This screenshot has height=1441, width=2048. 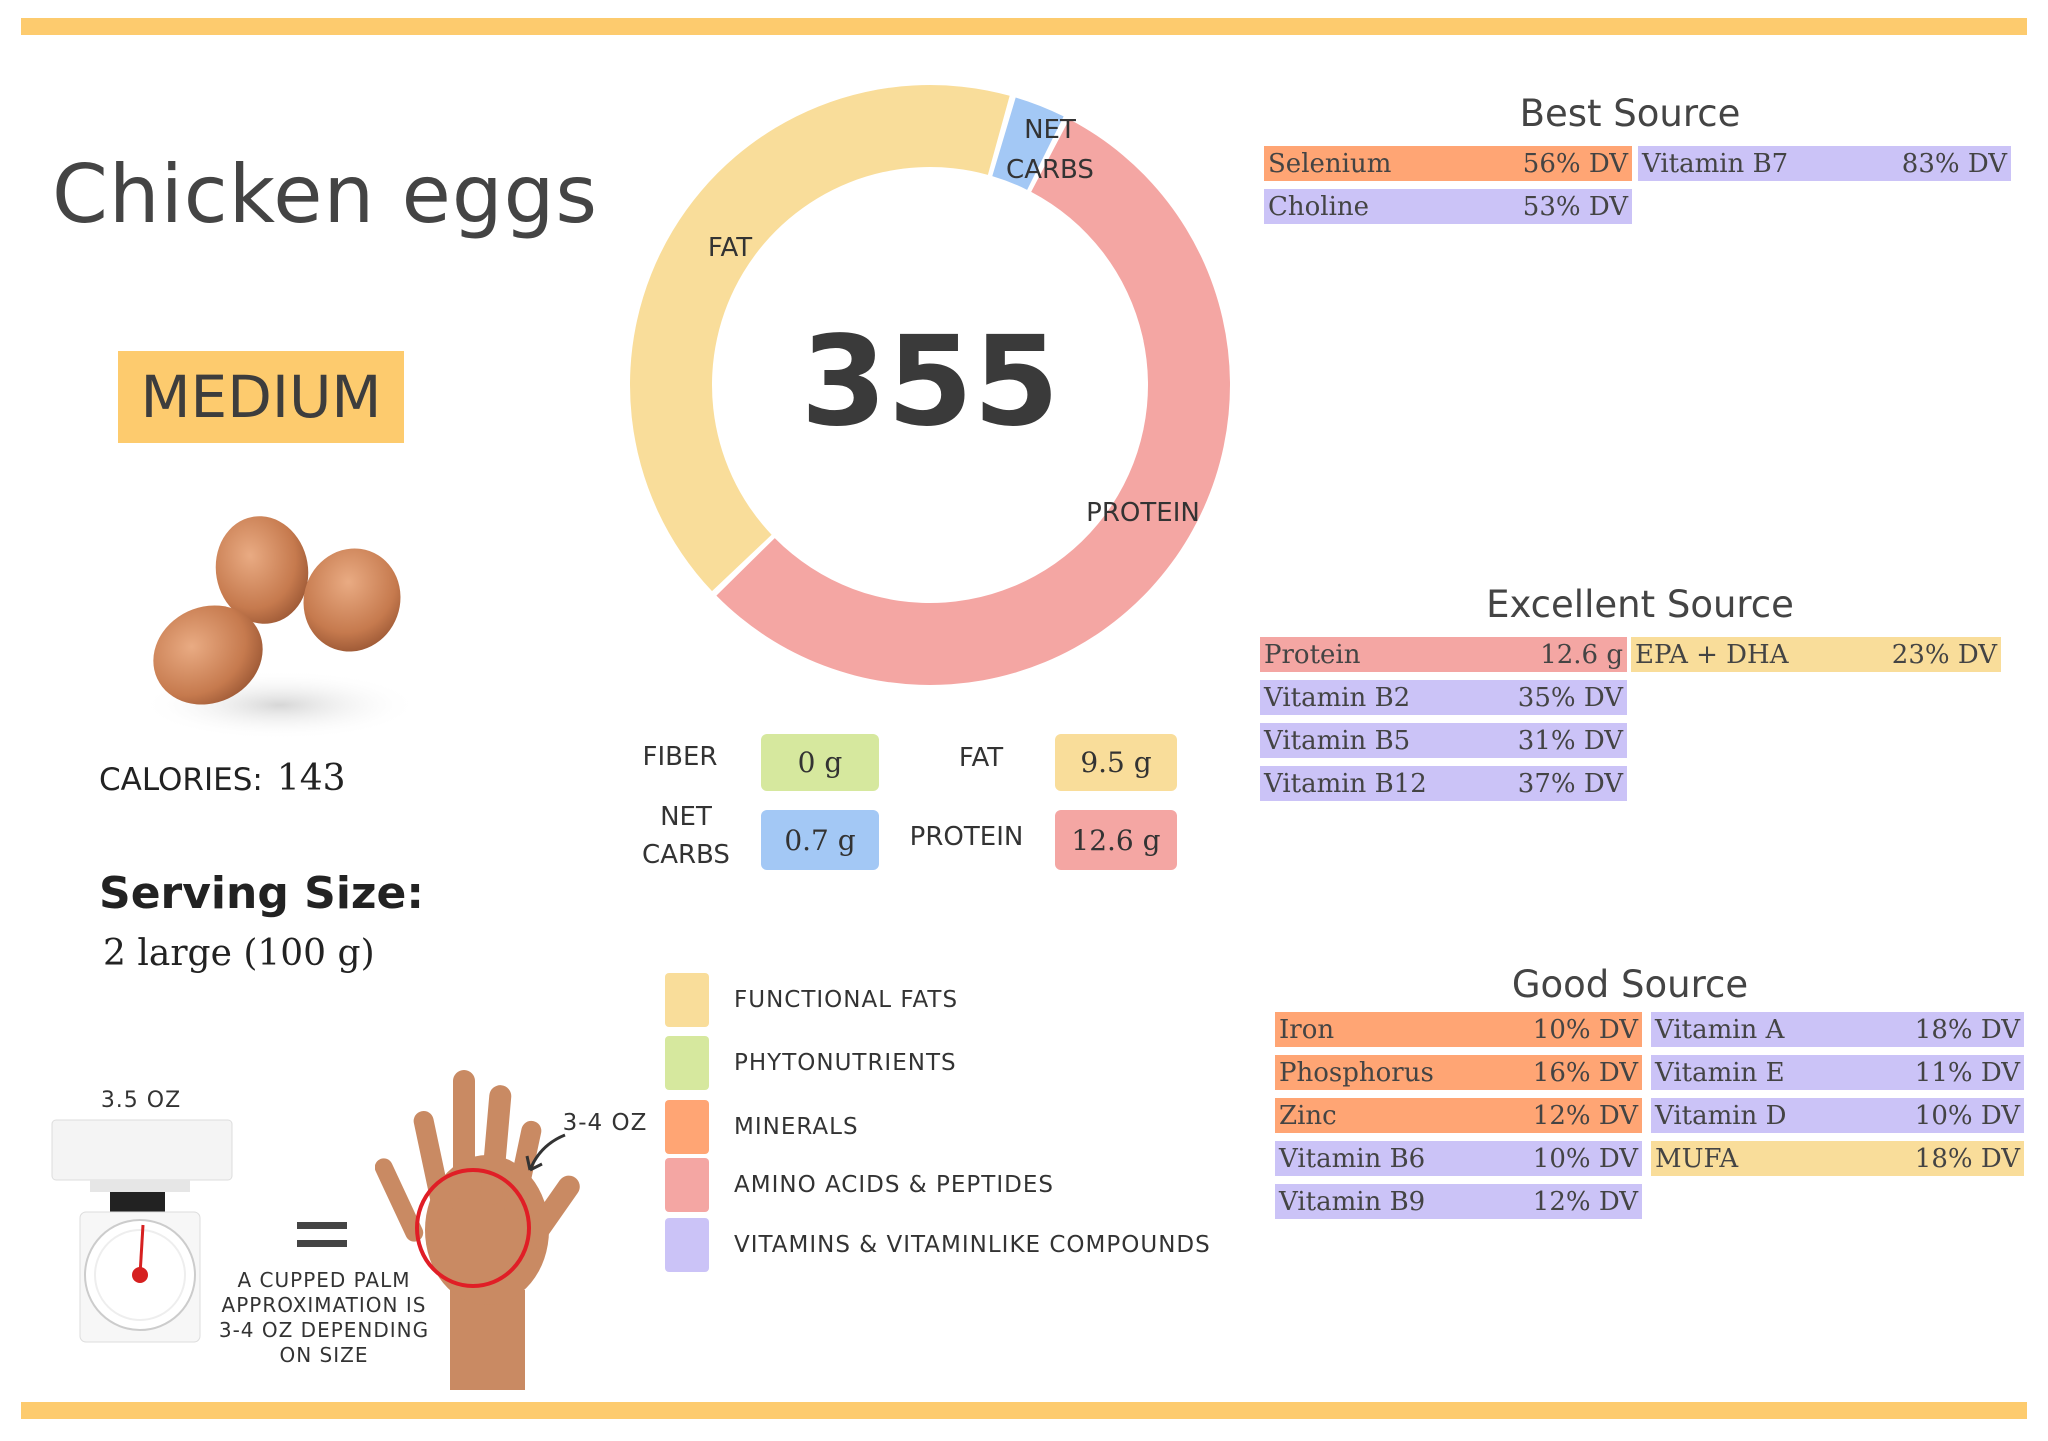 What do you see at coordinates (181, 780) in the screenshot?
I see `calories-label: CALORIES:` at bounding box center [181, 780].